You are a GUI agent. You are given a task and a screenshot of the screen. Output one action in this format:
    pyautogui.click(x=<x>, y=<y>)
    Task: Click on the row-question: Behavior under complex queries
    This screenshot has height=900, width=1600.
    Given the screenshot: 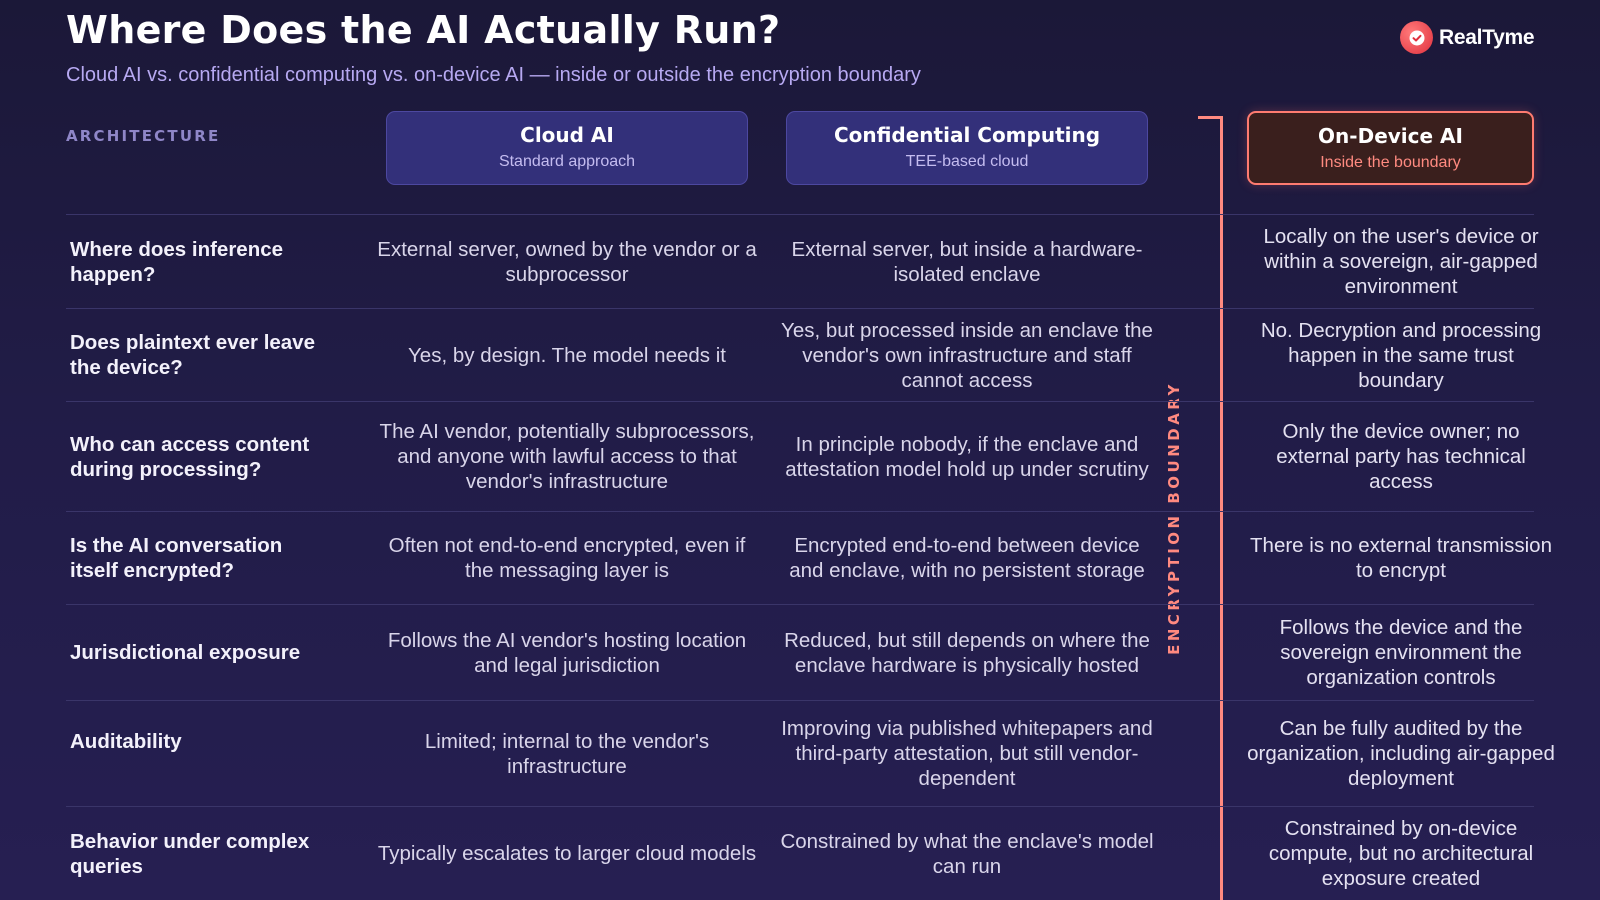 What is the action you would take?
    pyautogui.click(x=190, y=853)
    